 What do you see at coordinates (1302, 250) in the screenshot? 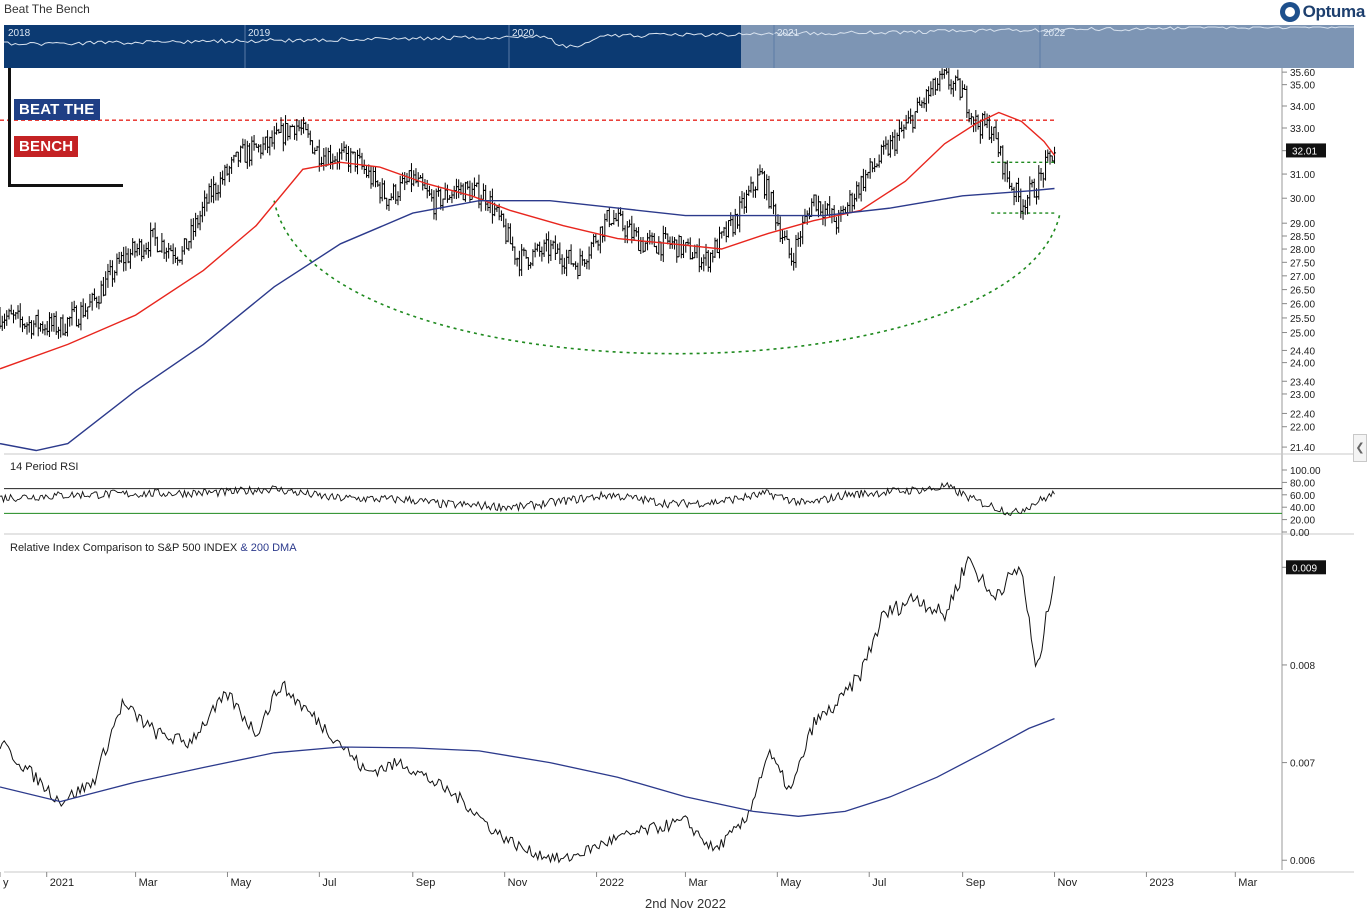
I see `price-tick-label: 28.00` at bounding box center [1302, 250].